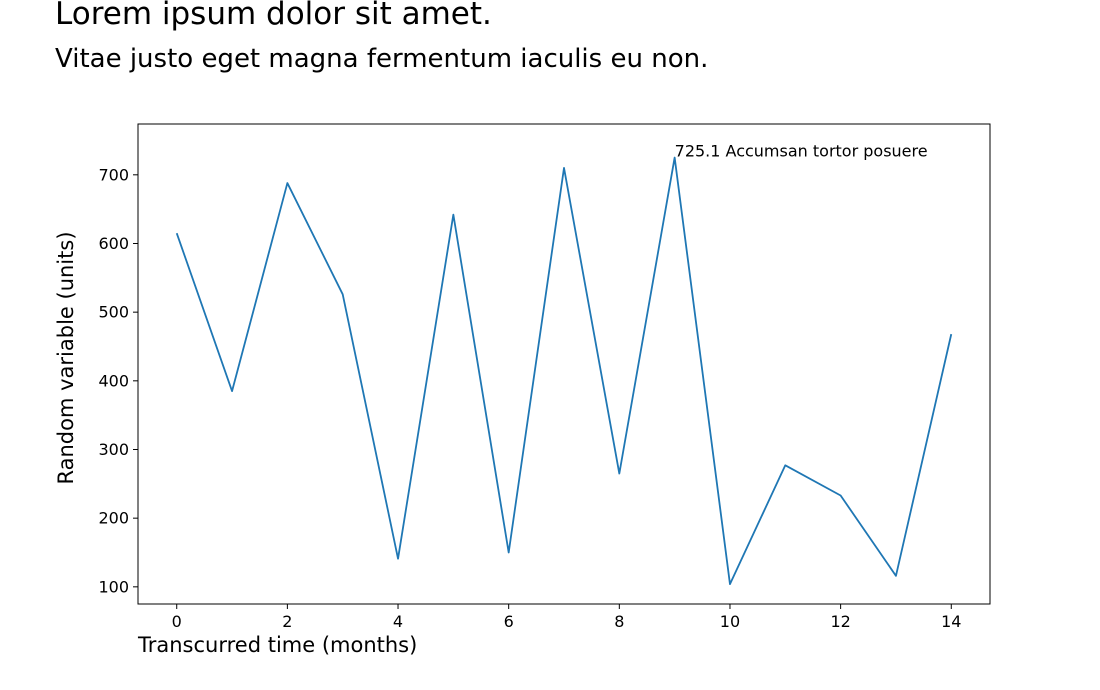  I want to click on annotation-label: 725.1 Accumsan tortor posuere, so click(801, 151).